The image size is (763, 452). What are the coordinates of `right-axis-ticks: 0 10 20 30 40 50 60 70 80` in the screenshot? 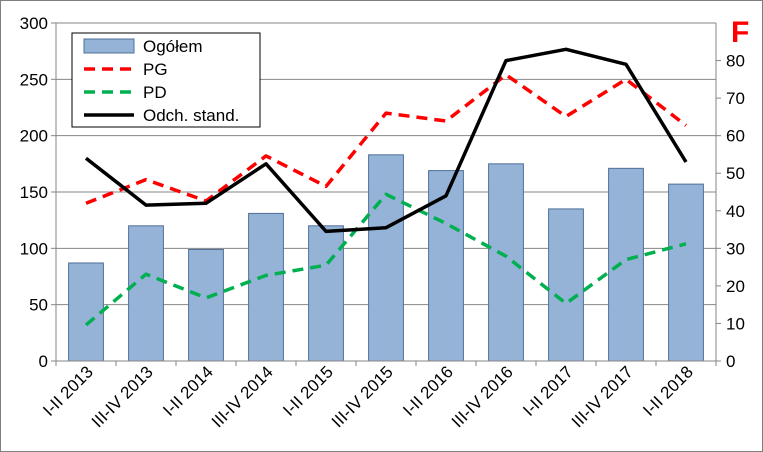 It's located at (730, 211).